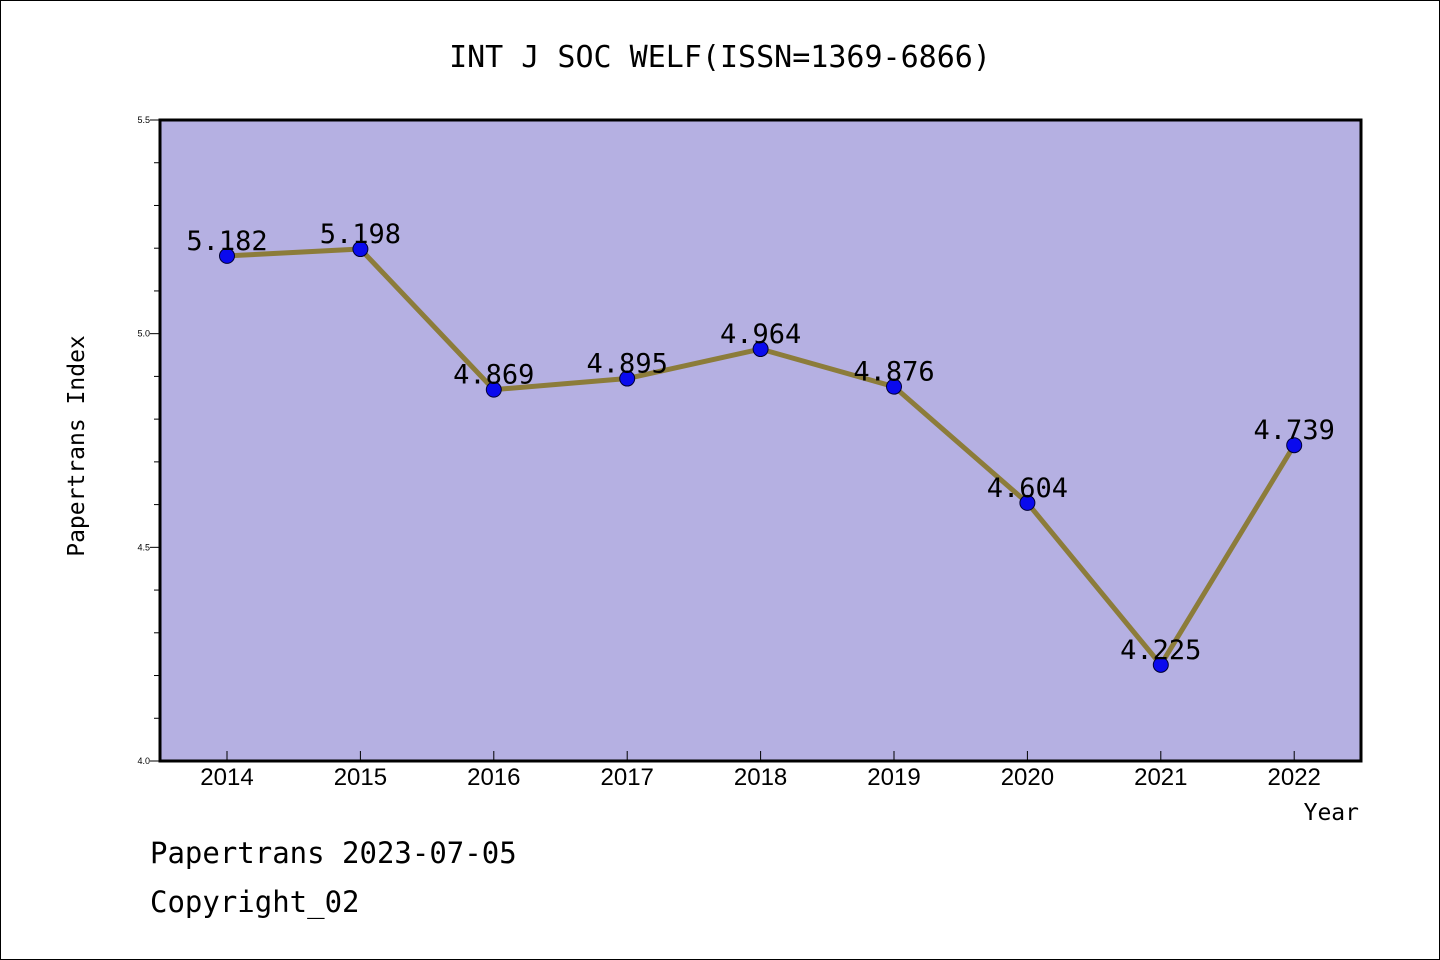 Image resolution: width=1440 pixels, height=960 pixels. I want to click on data-label: 4.225, so click(1160, 650).